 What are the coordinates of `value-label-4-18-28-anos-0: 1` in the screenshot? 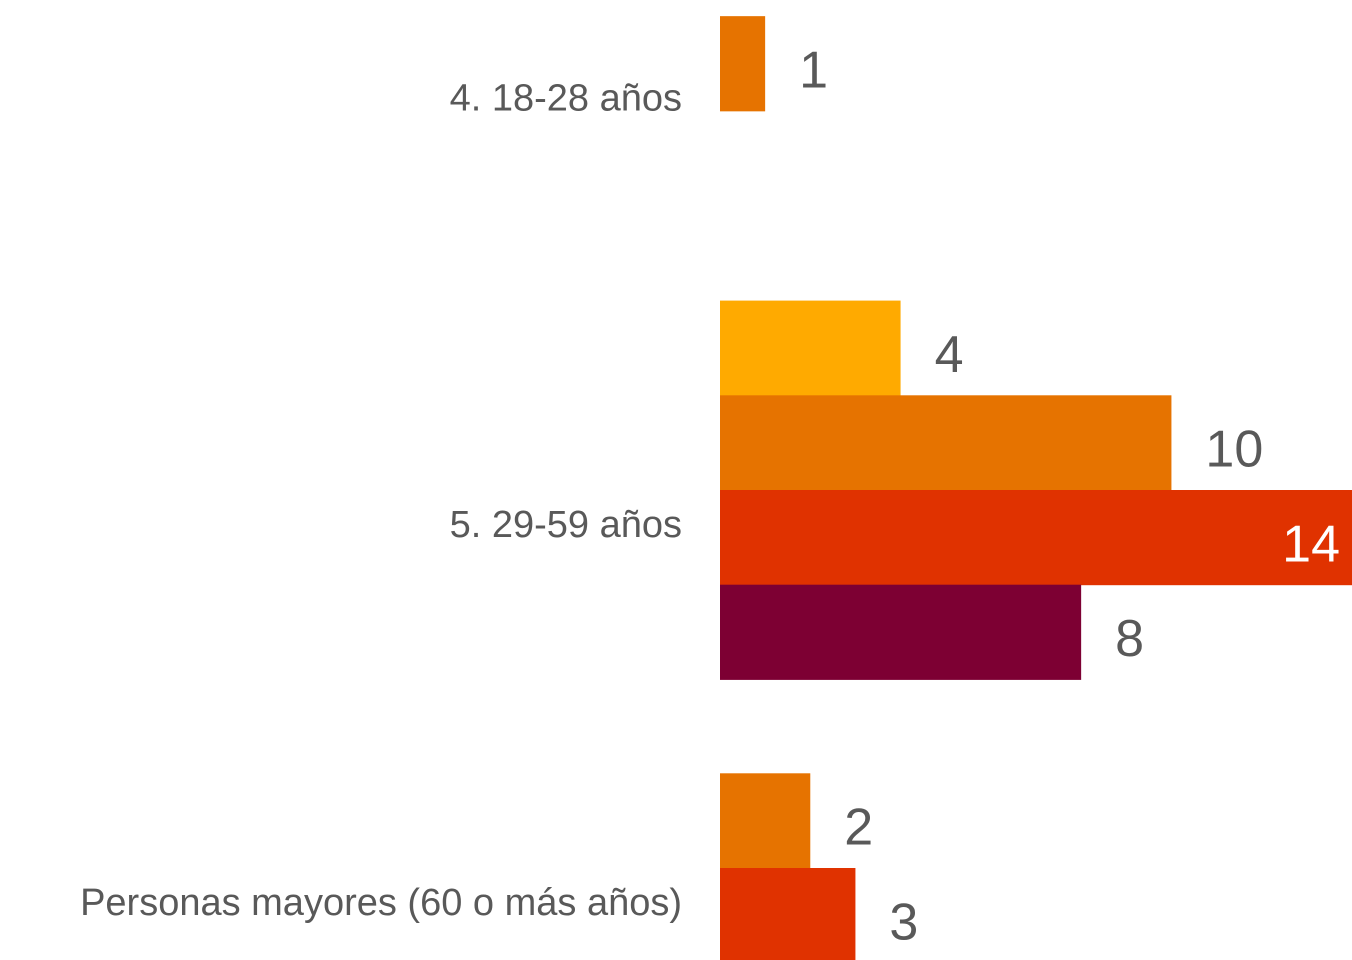 It's located at (813, 71).